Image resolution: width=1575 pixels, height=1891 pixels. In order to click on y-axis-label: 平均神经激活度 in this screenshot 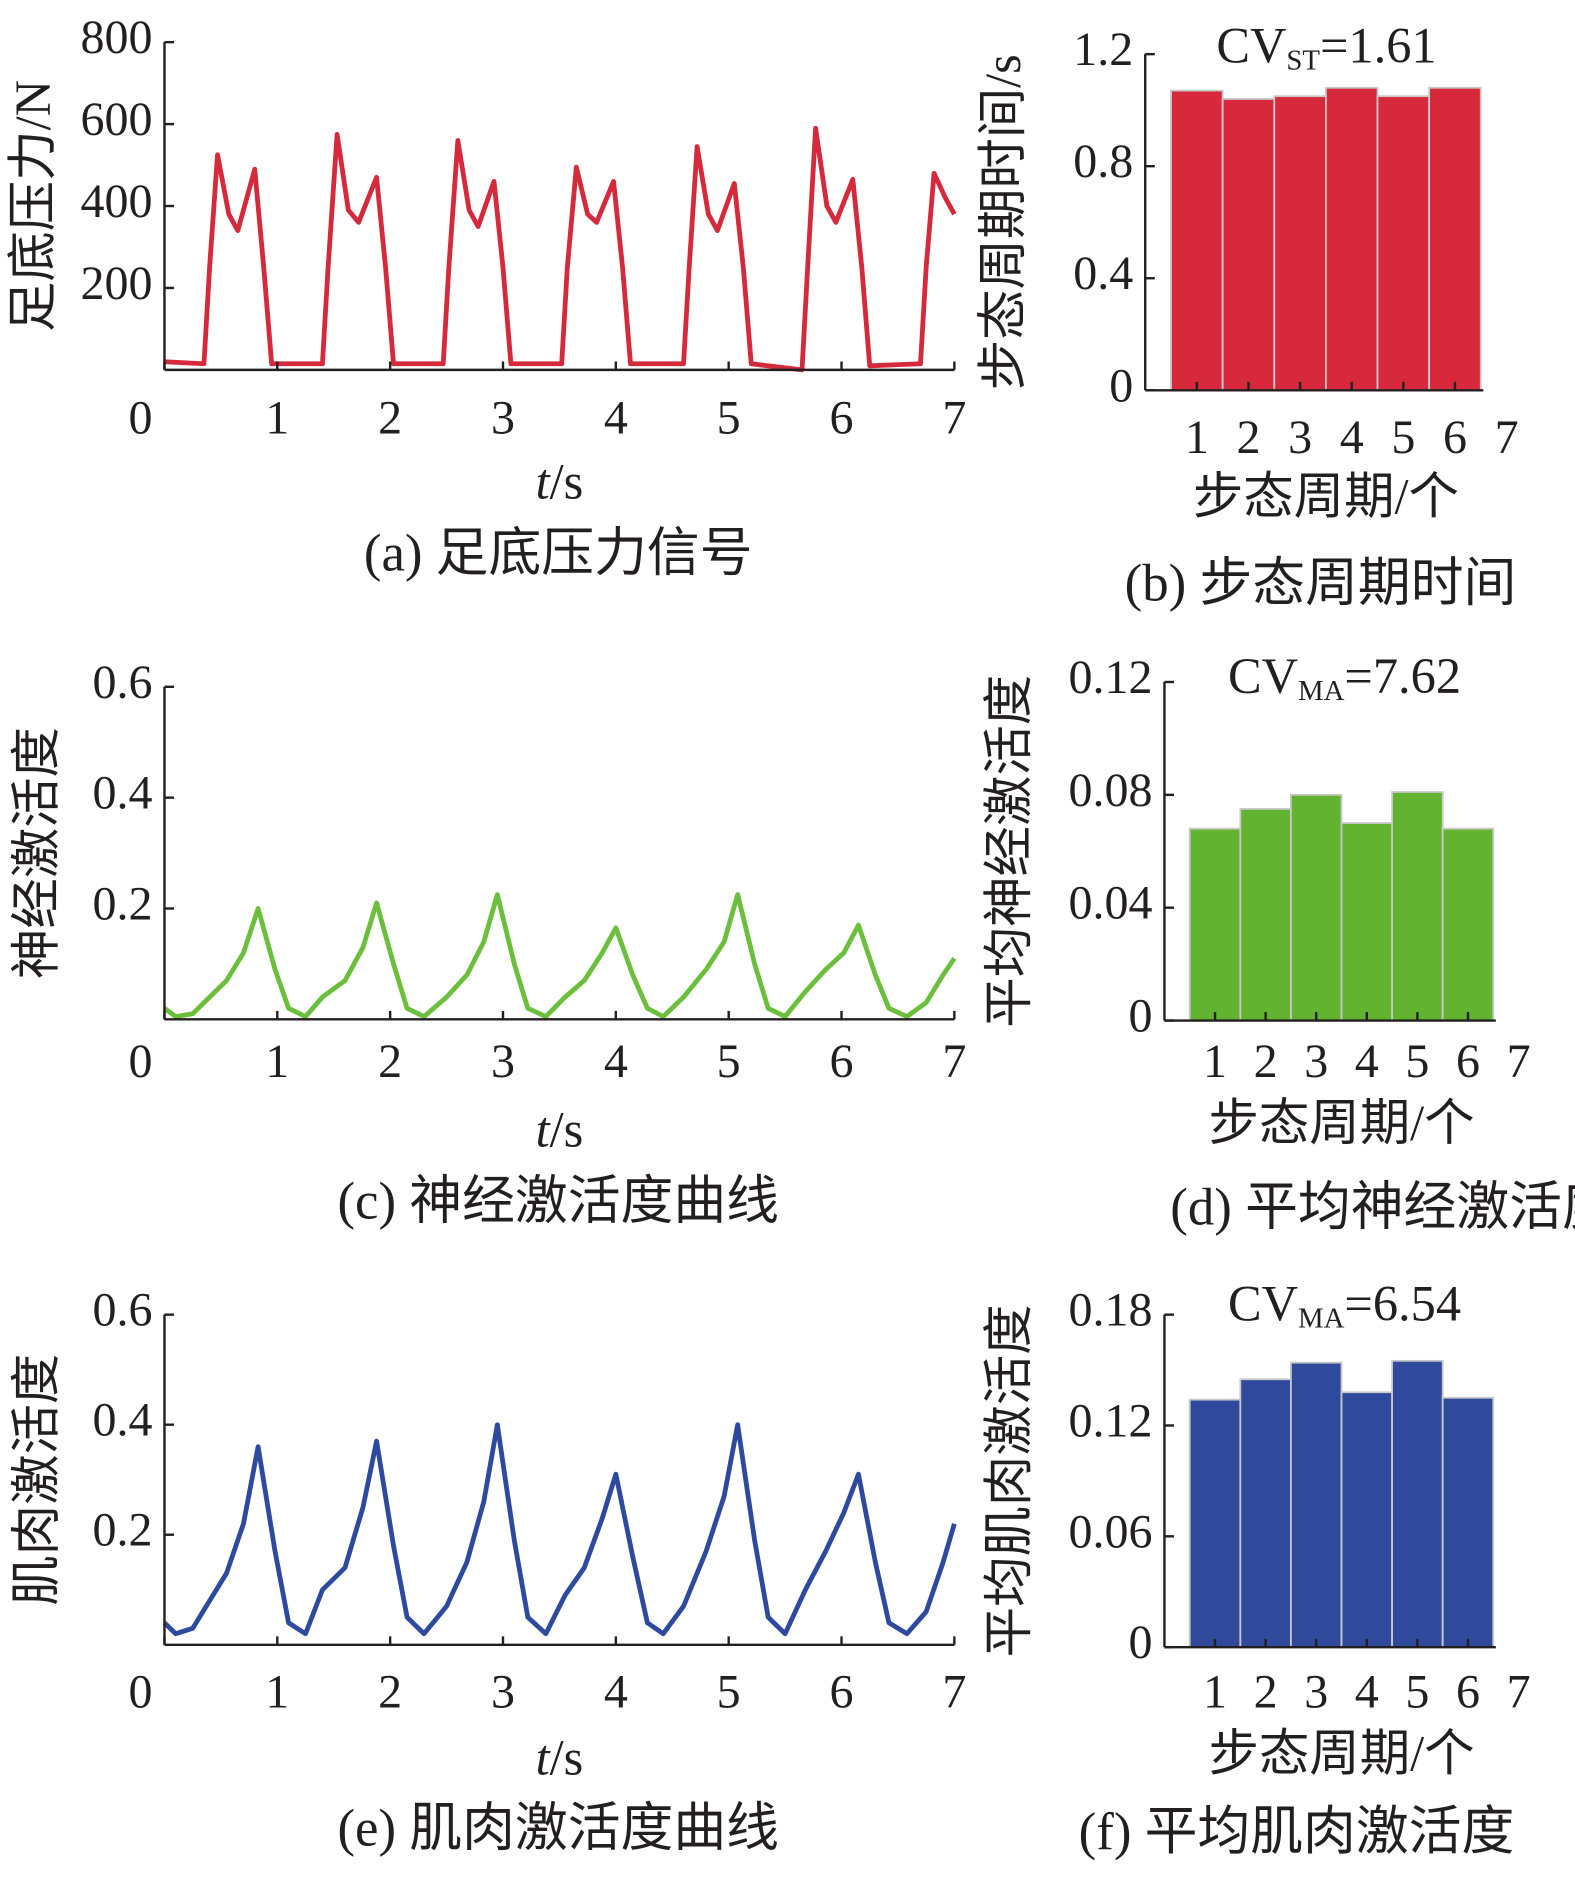, I will do `click(1009, 851)`.